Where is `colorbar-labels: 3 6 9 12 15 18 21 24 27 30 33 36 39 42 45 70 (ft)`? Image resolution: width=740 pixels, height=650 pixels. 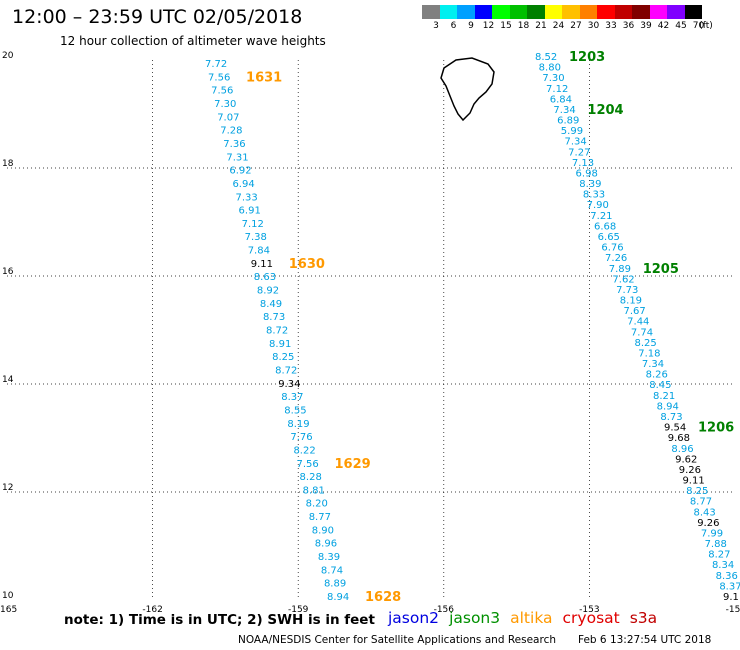 colorbar-labels: 3 6 9 12 15 18 21 24 27 30 33 36 39 42 45 70 (ft) is located at coordinates (577, 28).